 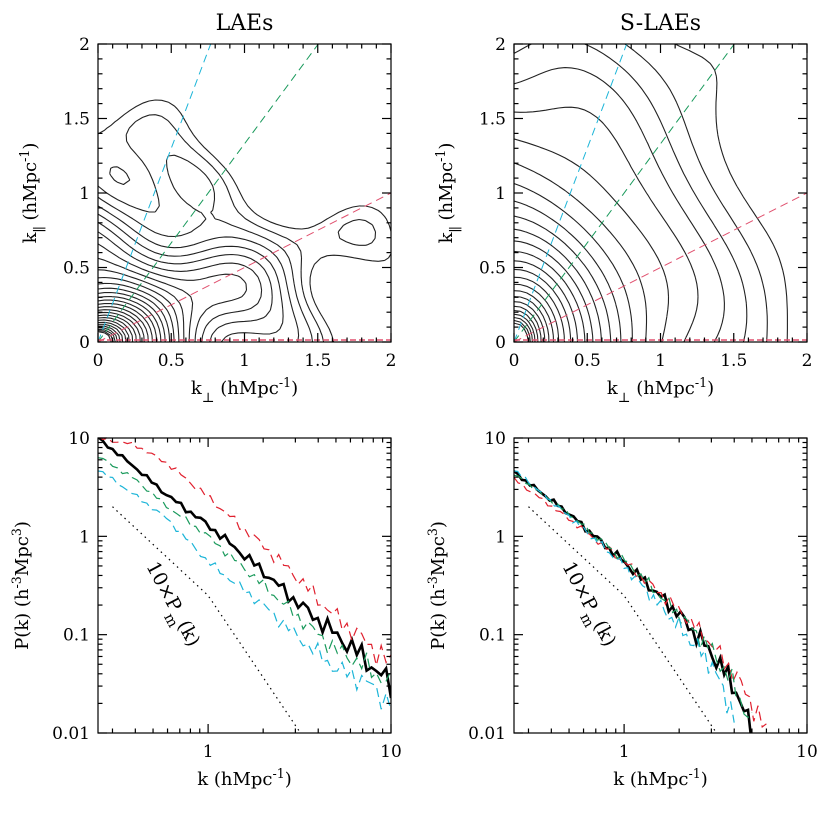 I want to click on x-tick-label: 0.5, so click(x=171, y=361).